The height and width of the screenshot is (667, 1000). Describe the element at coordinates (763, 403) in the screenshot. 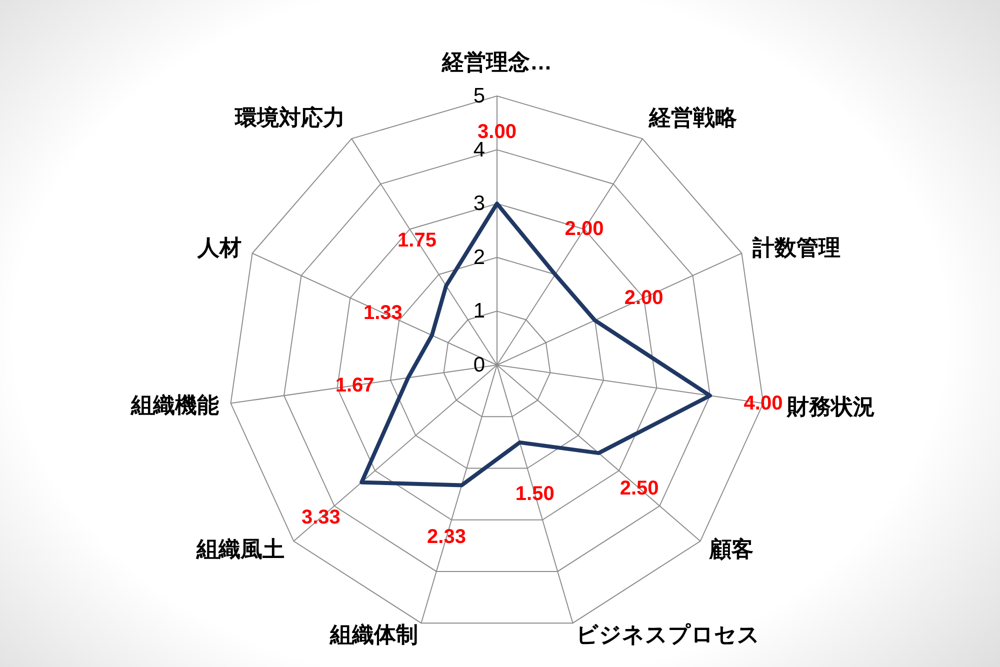

I see `data-label: 4.00` at that location.